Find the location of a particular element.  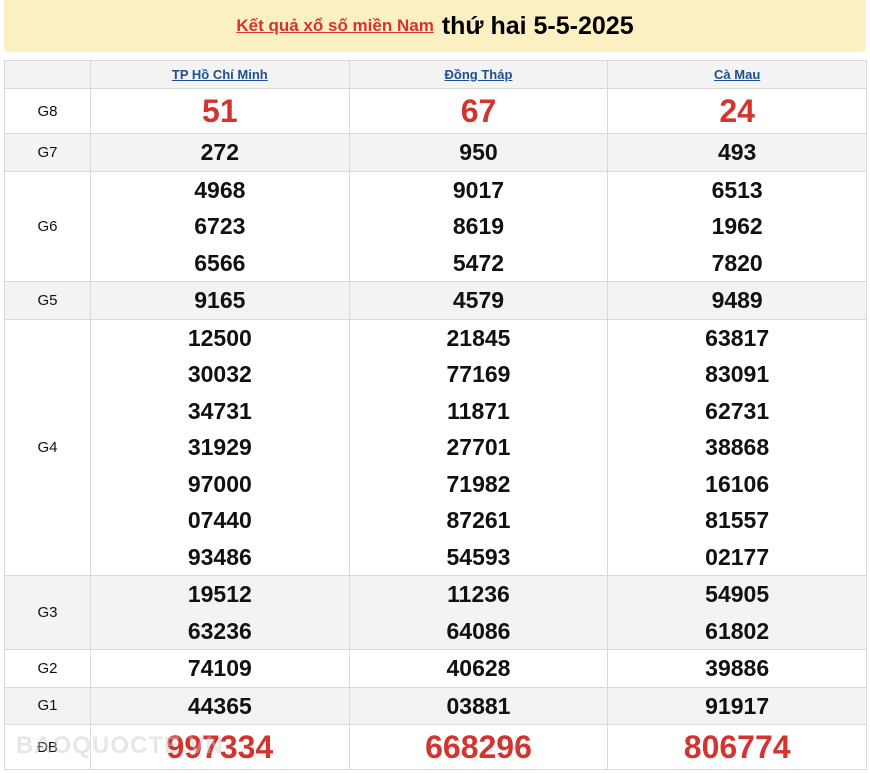

prize-row-g7: G7 272 950 493 is located at coordinates (435, 152).